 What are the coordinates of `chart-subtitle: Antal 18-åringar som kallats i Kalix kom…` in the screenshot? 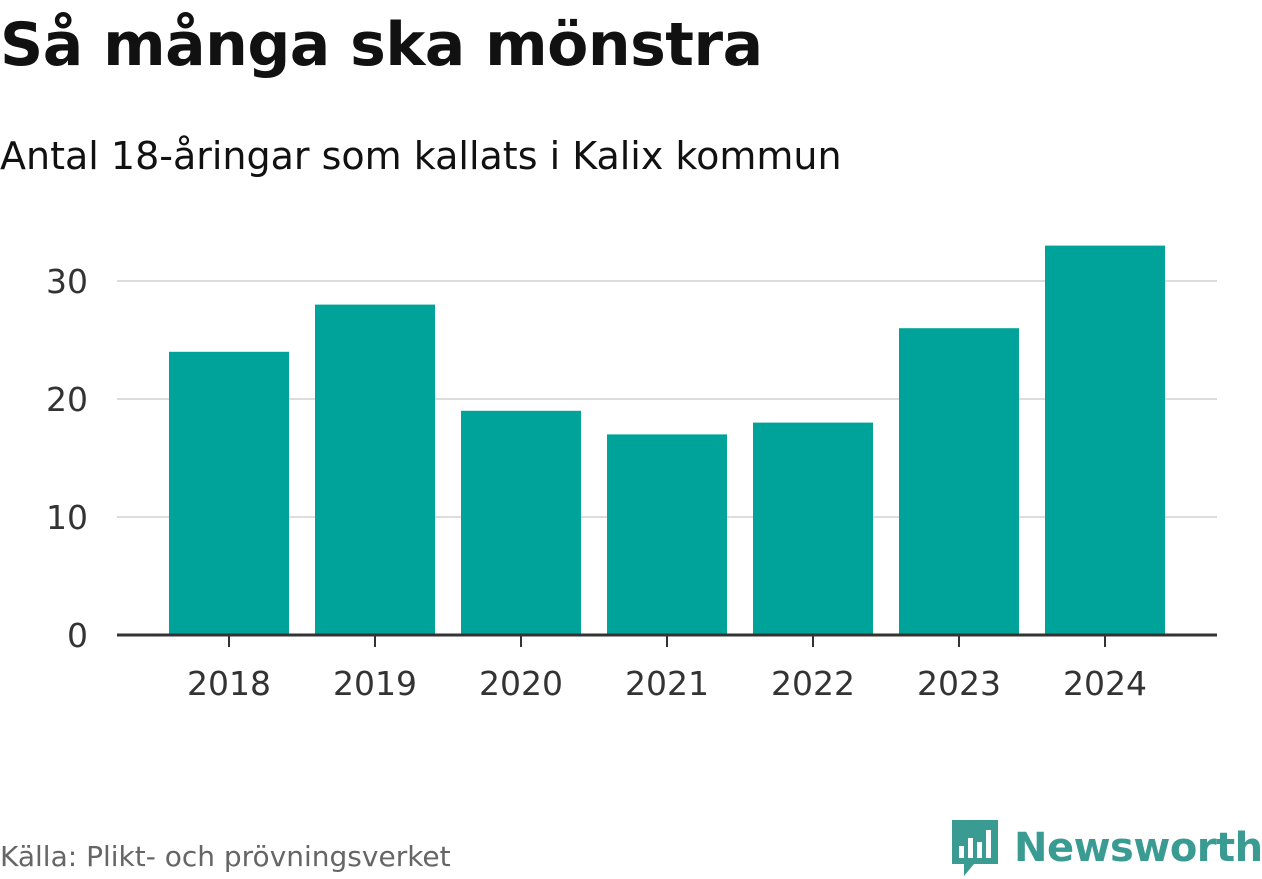 It's located at (421, 156).